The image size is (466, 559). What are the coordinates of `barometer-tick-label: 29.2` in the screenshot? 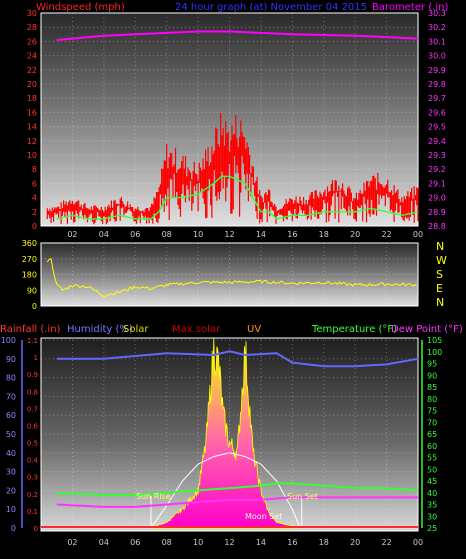 It's located at (437, 169).